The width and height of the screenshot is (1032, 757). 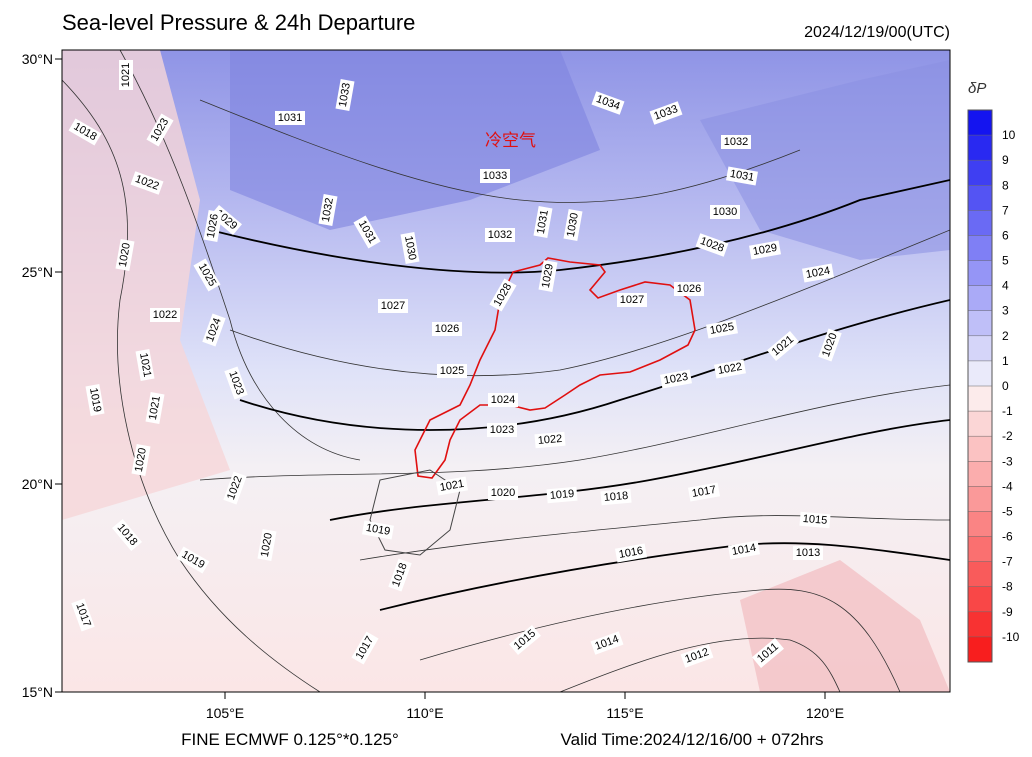 What do you see at coordinates (704, 492) in the screenshot?
I see `contour-label-text: 1017` at bounding box center [704, 492].